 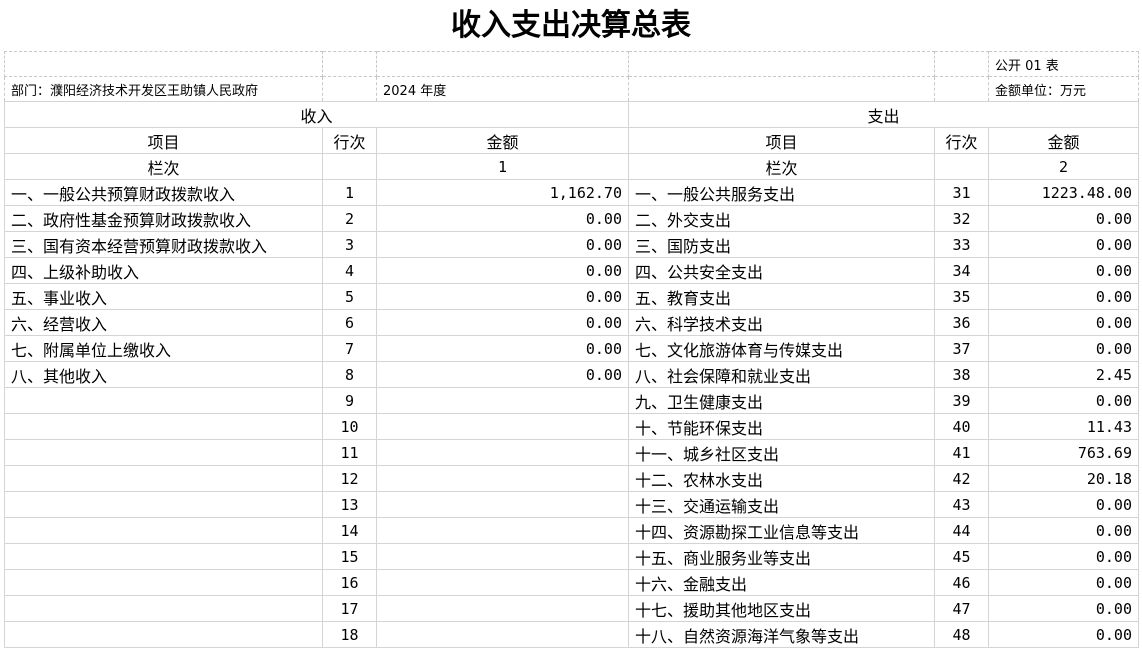 What do you see at coordinates (1063, 89) in the screenshot?
I see `amount-unit: 金额单位：万元` at bounding box center [1063, 89].